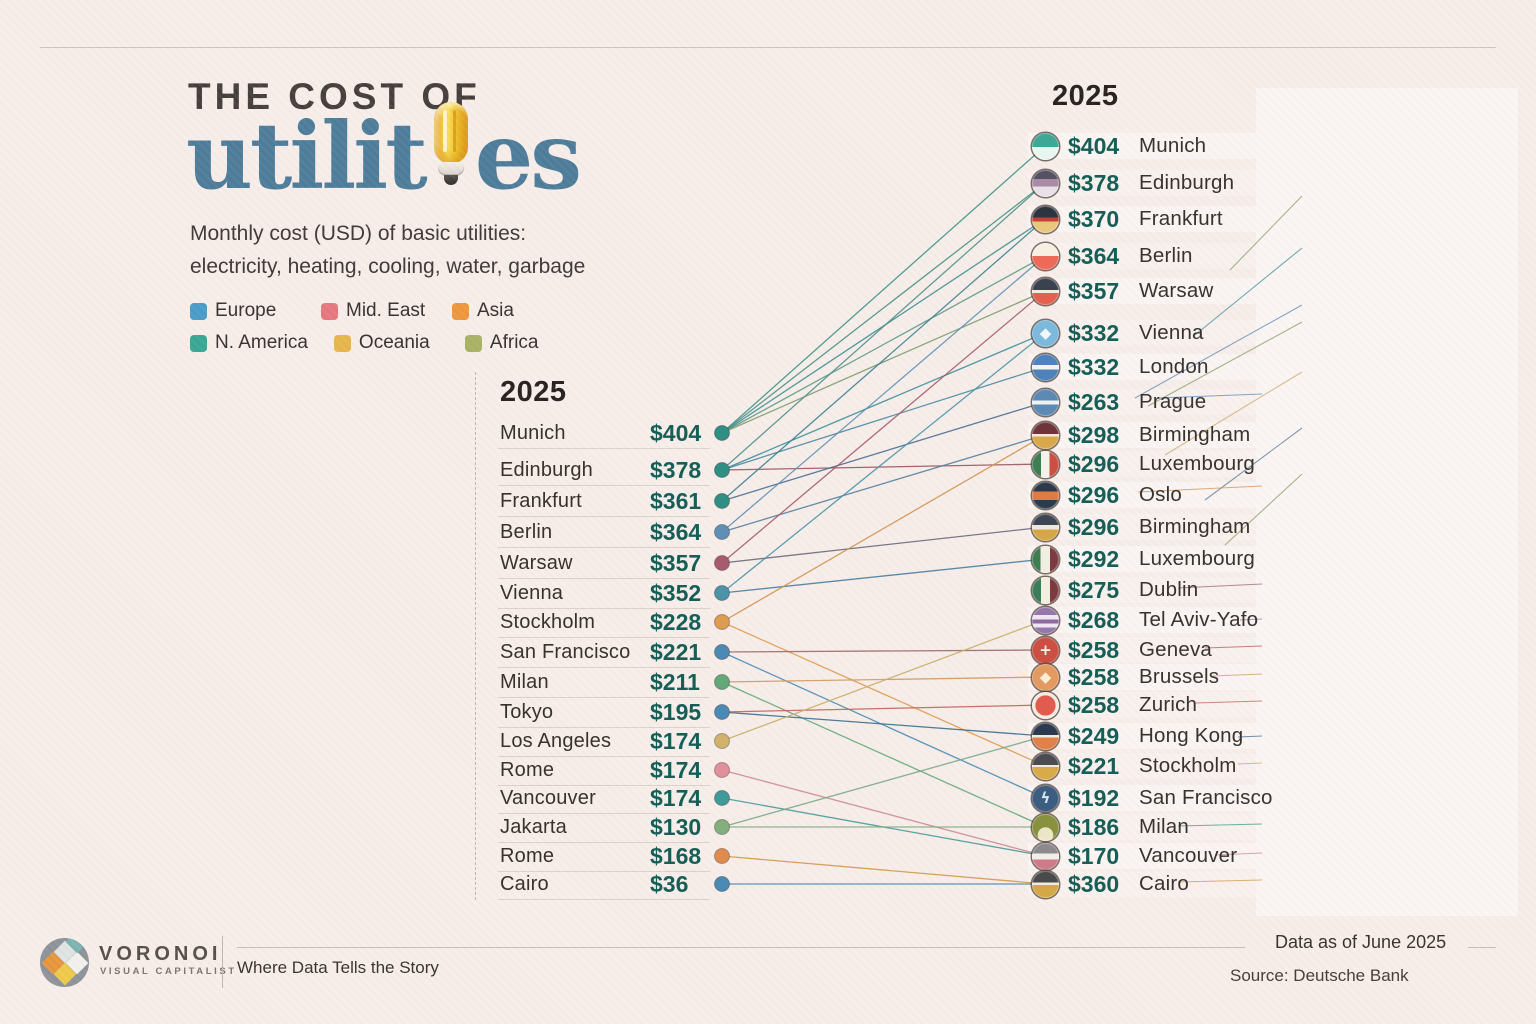 The height and width of the screenshot is (1024, 1536). What do you see at coordinates (1361, 942) in the screenshot?
I see `data-as-of-note: Data as of June 2025` at bounding box center [1361, 942].